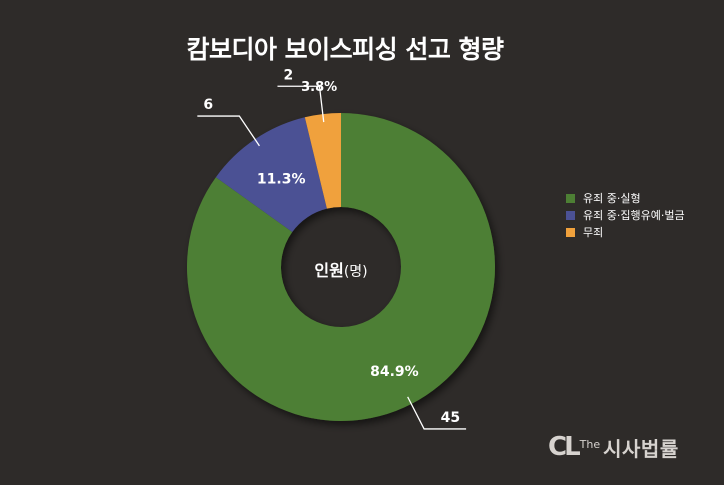 This screenshot has height=485, width=724. I want to click on legend-item-0: 유죄 중·실형, so click(625, 198).